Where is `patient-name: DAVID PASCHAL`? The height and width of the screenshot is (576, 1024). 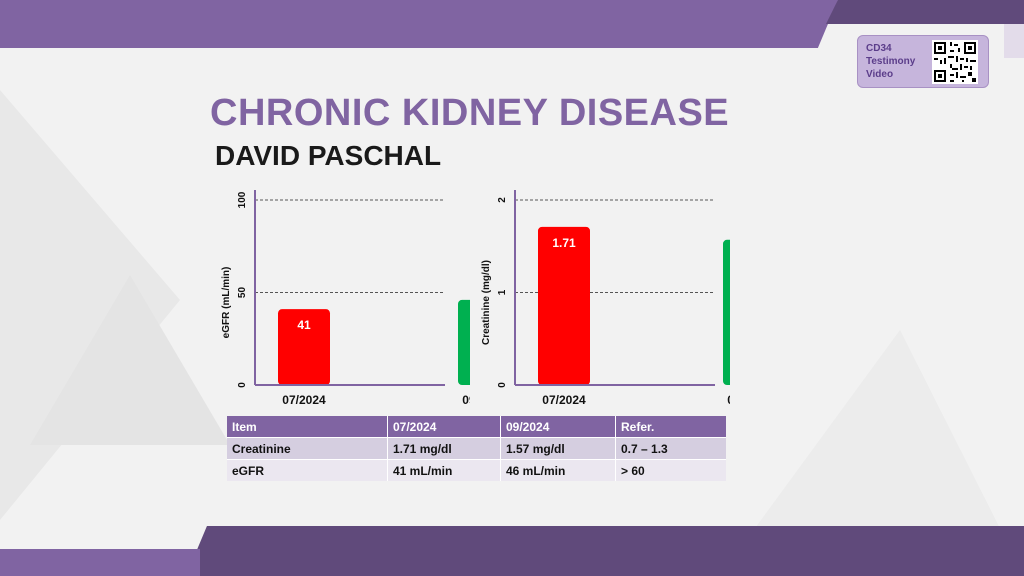 patient-name: DAVID PASCHAL is located at coordinates (328, 155).